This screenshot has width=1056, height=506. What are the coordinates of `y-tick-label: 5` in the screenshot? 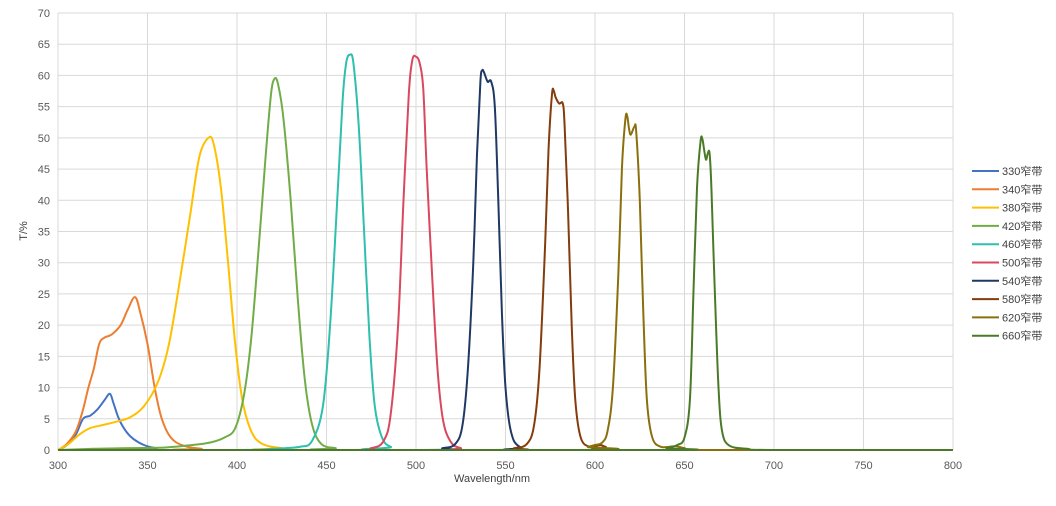 It's located at (47, 420).